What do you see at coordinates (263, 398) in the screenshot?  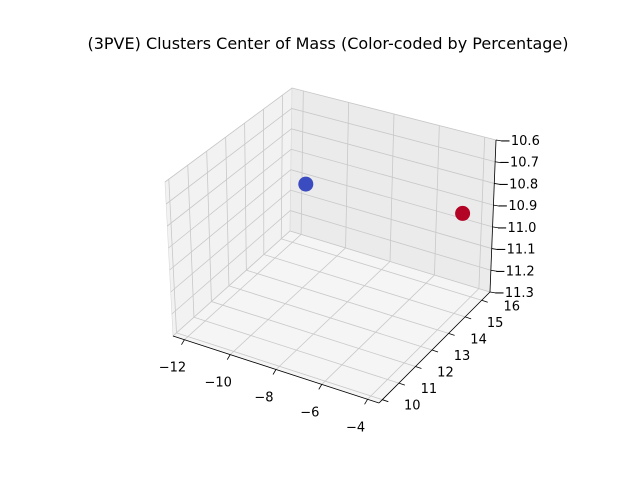 I see `x-tick-label: −8` at bounding box center [263, 398].